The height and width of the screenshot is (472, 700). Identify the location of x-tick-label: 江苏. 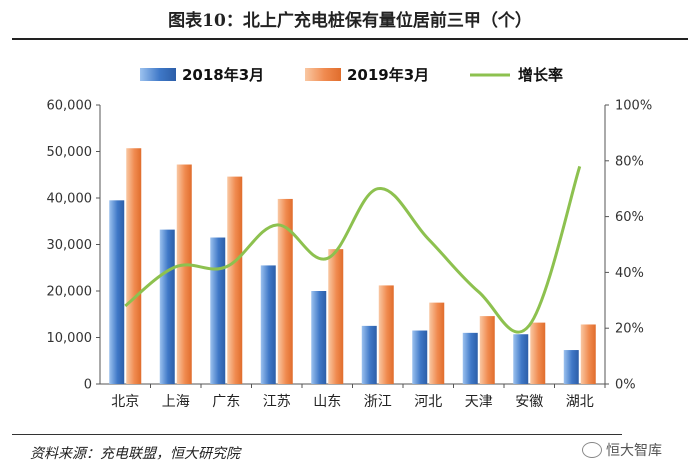
(277, 402).